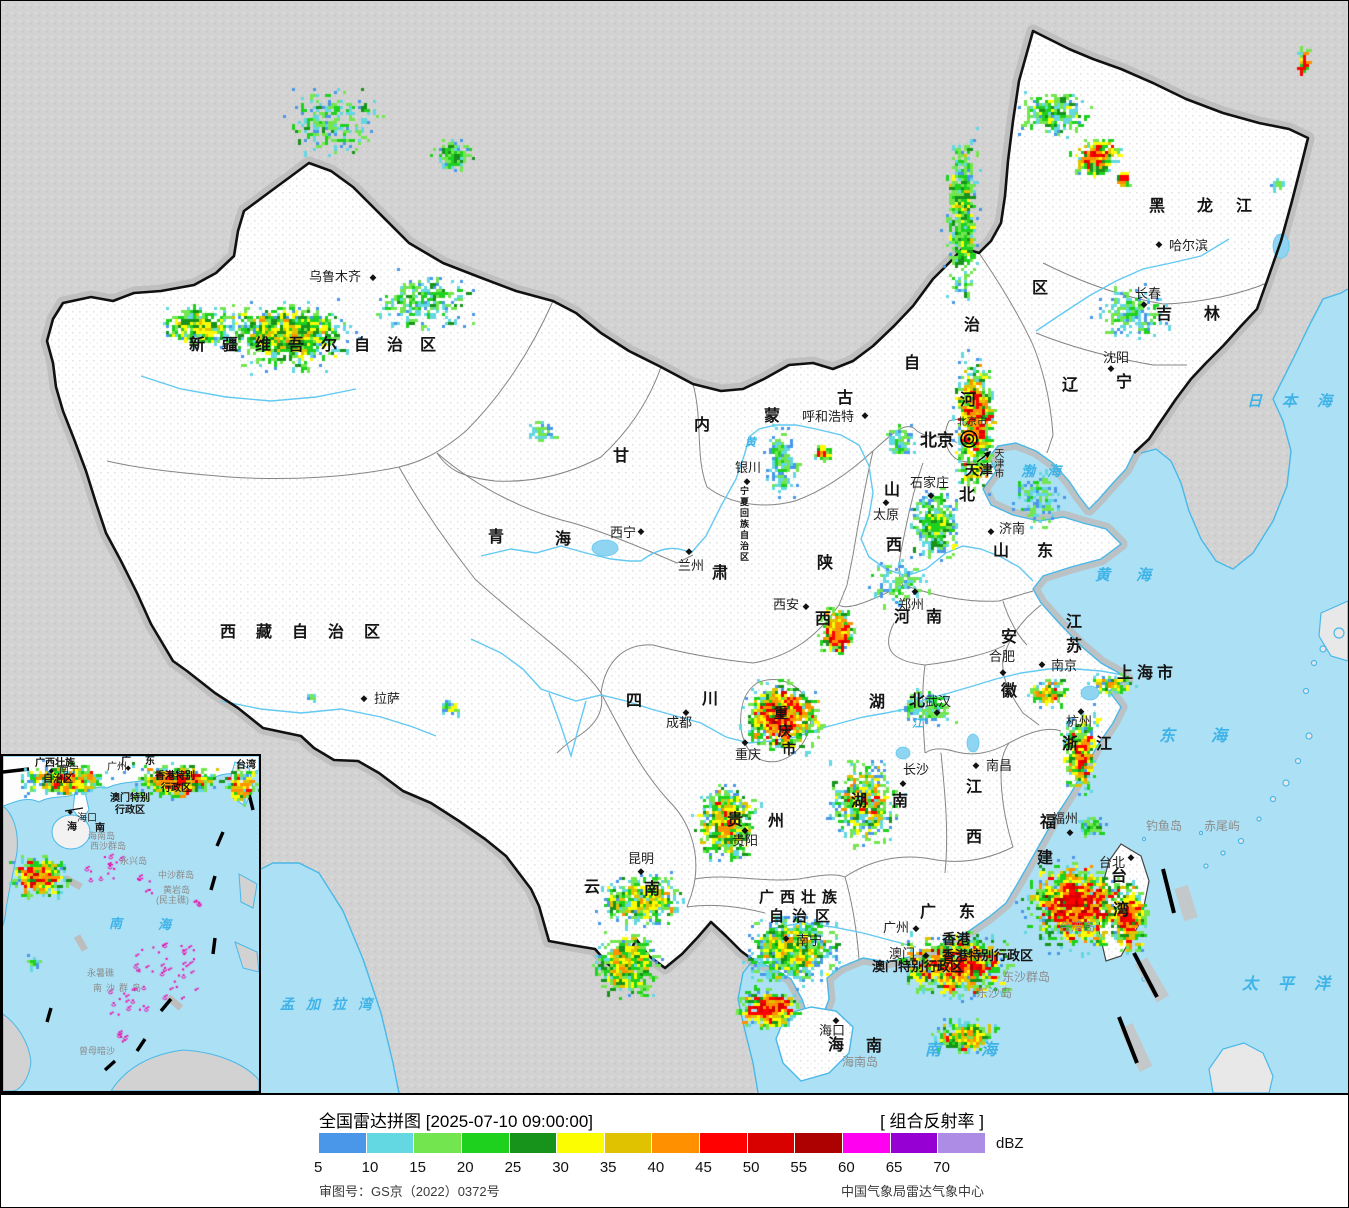  Describe the element at coordinates (456, 1121) in the screenshot. I see `legend-title: 全国雷达拼图 [2025-07-10 09:00:00]` at that location.